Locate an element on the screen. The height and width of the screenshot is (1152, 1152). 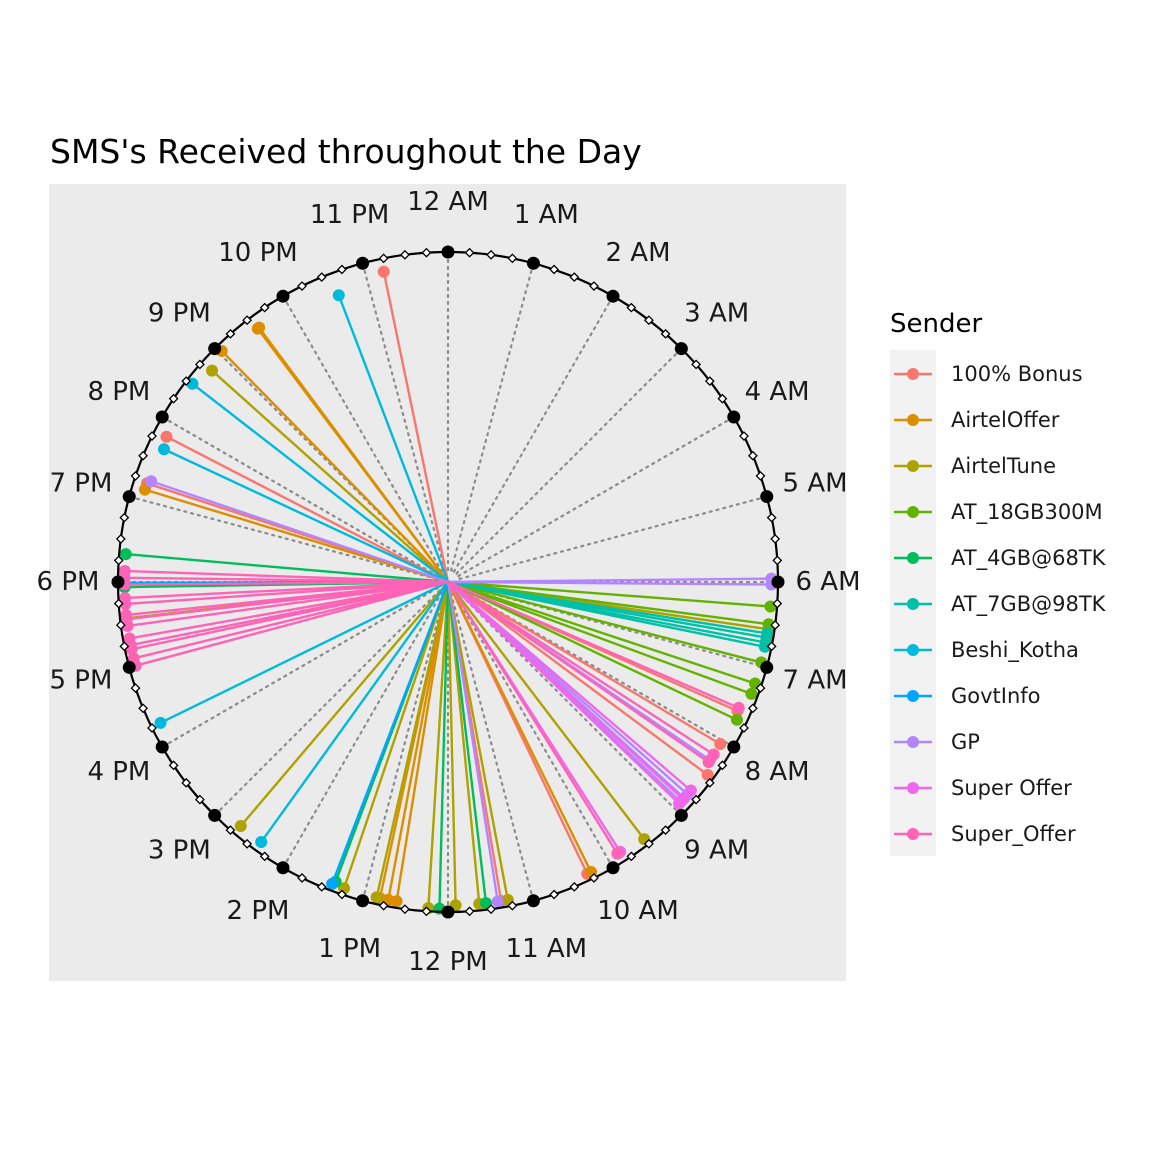
legend-item-airteltune: AirtelTune is located at coordinates (975, 466).